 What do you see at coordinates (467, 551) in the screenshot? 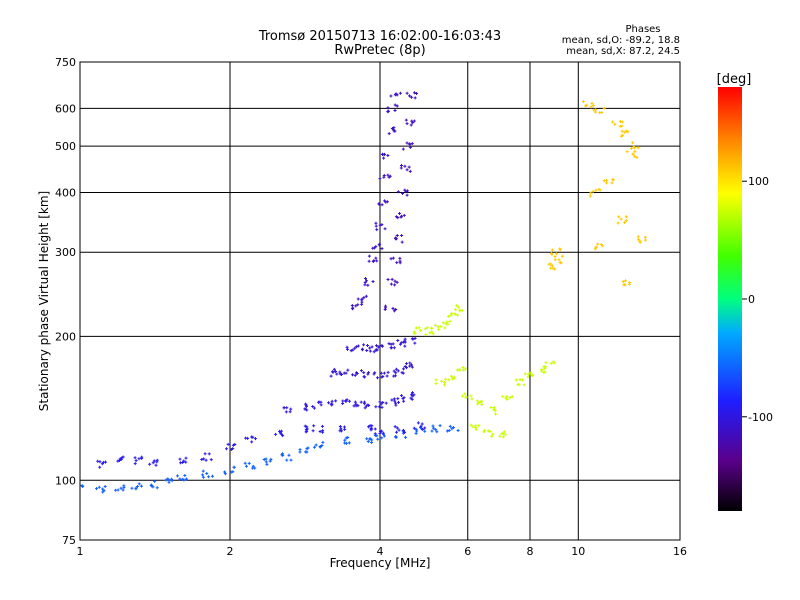
I see `x-tick-label: 6` at bounding box center [467, 551].